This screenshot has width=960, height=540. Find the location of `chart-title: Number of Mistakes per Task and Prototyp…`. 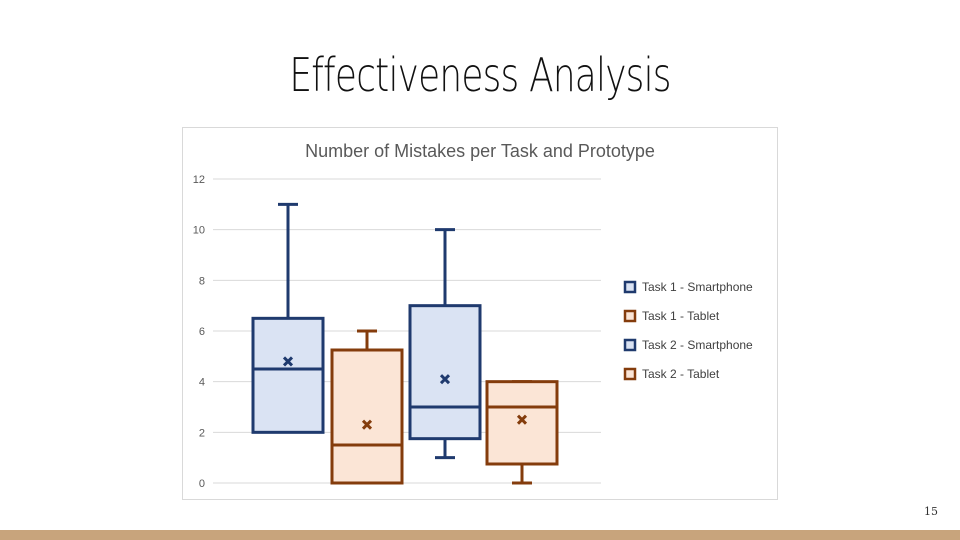

chart-title: Number of Mistakes per Task and Prototyp… is located at coordinates (480, 151).